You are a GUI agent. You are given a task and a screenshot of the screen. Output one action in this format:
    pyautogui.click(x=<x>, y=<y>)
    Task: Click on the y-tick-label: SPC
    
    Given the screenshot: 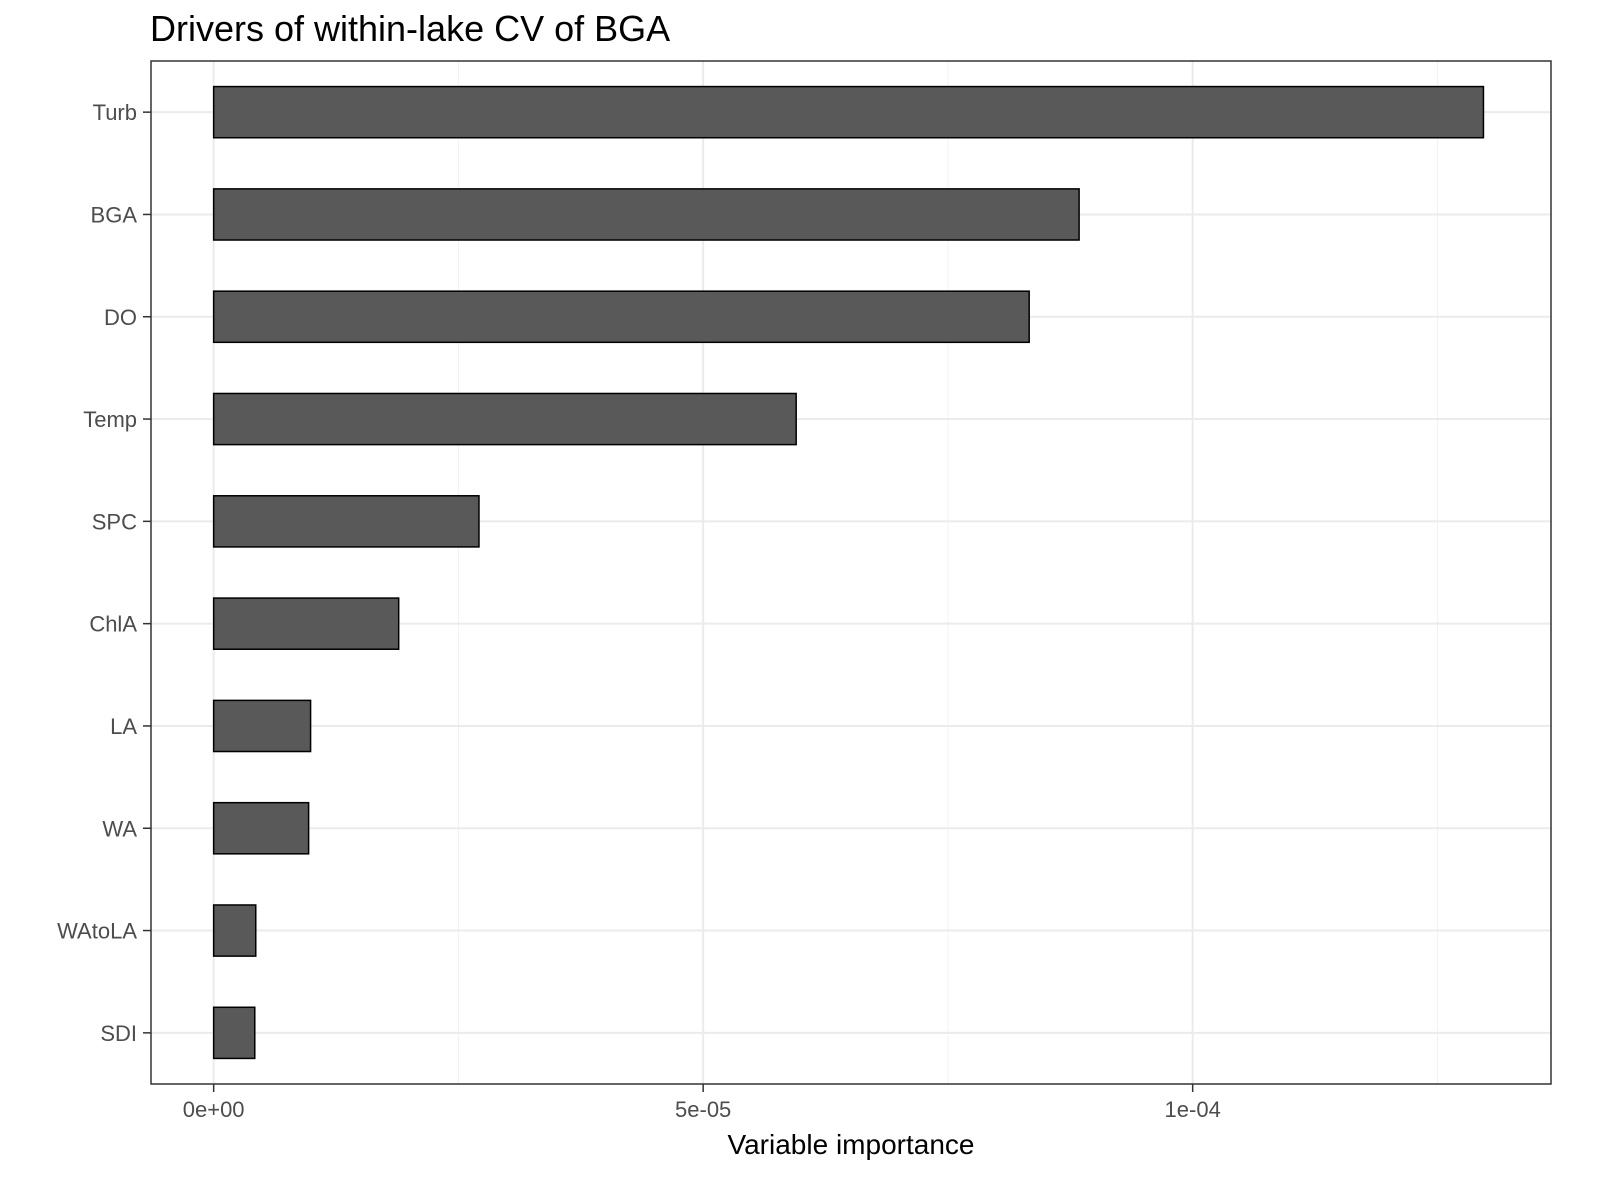 What is the action you would take?
    pyautogui.click(x=114, y=521)
    